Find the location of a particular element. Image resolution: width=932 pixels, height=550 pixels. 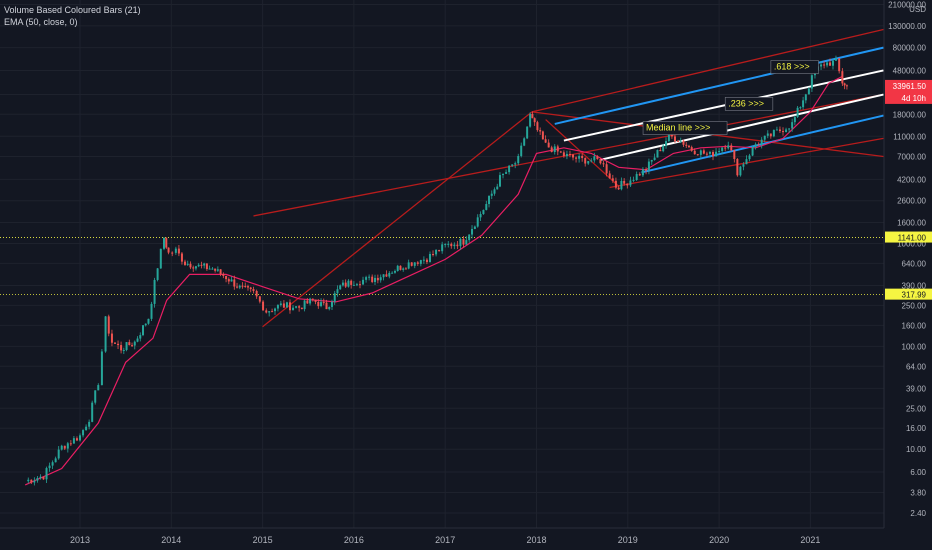

annotation-text: Median line >>> is located at coordinates (678, 128).